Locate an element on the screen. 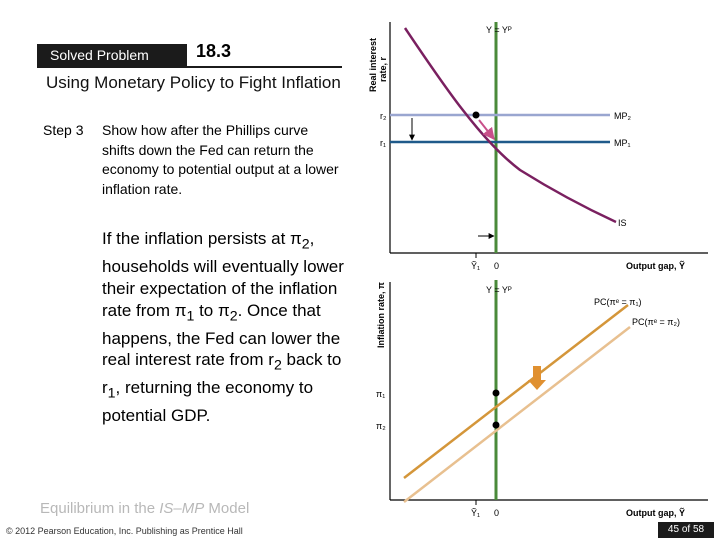 The width and height of the screenshot is (720, 540). pi1-label: π₁ is located at coordinates (380, 394).